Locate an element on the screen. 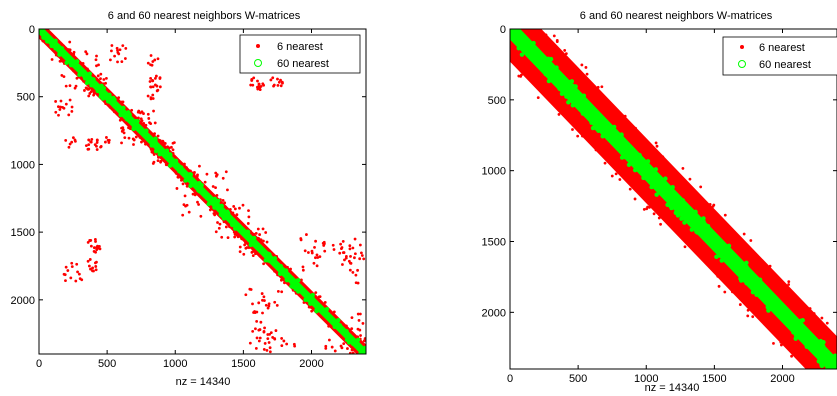 The image size is (837, 396). x-tick-label: 2000 is located at coordinates (311, 364).